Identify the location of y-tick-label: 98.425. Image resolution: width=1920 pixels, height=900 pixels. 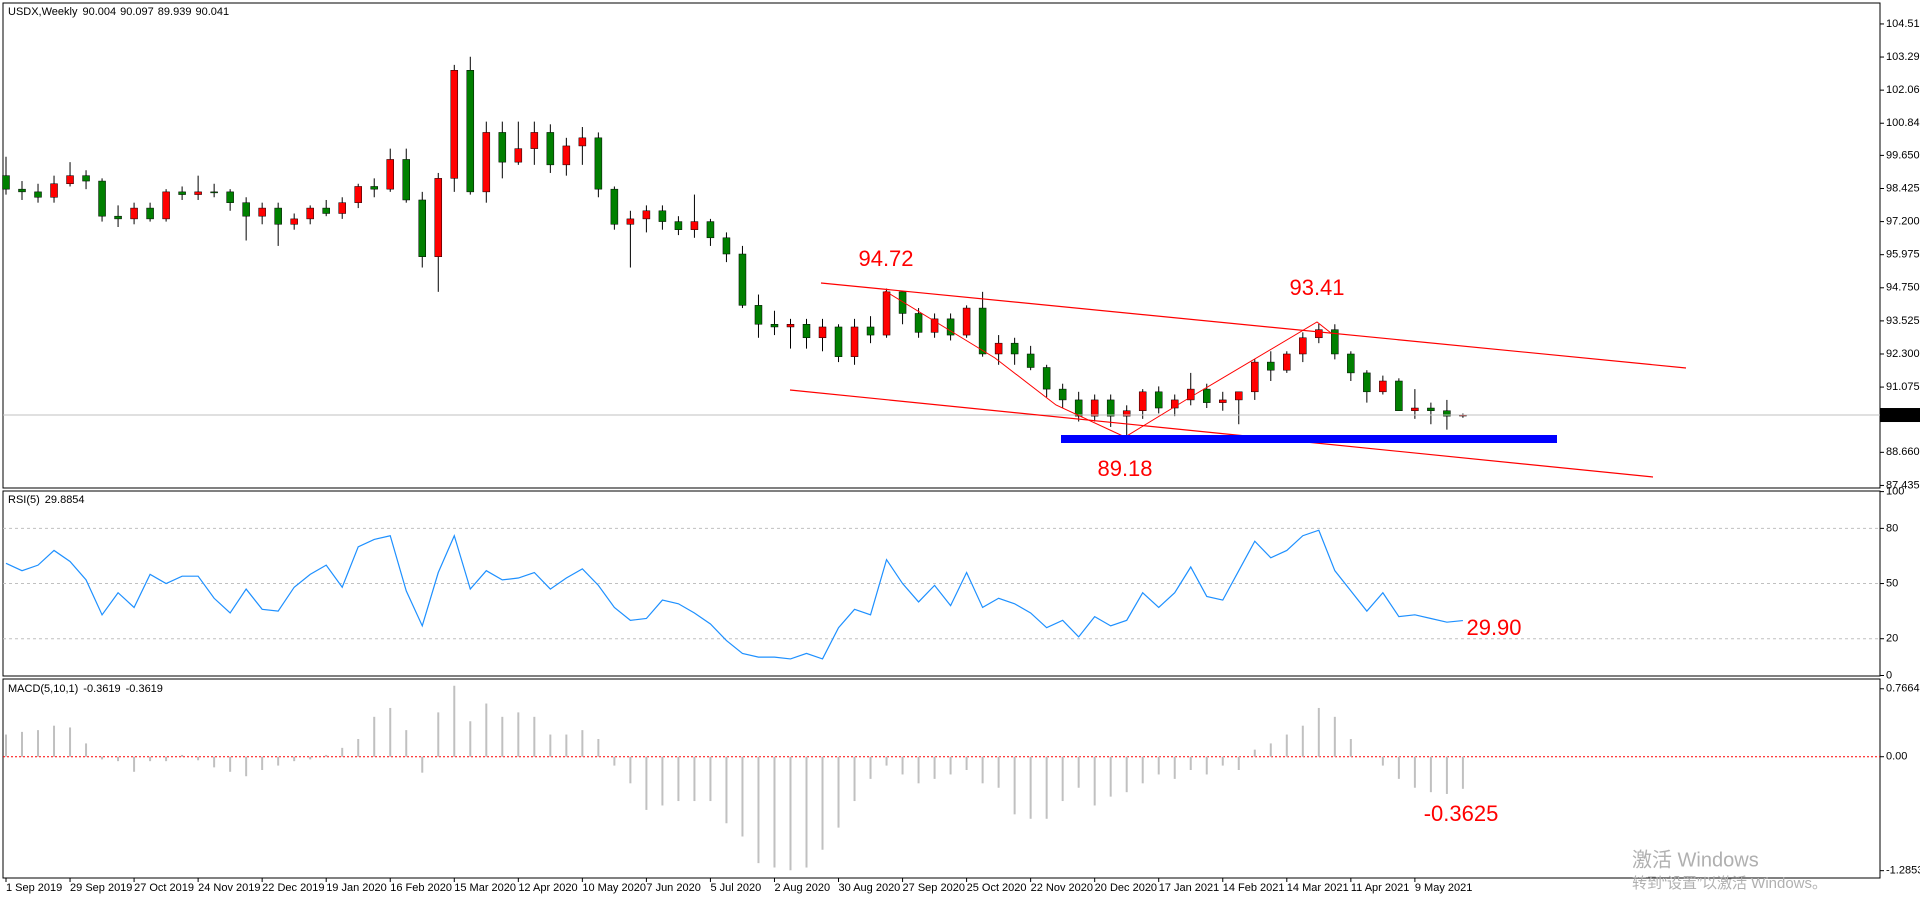
(1903, 188).